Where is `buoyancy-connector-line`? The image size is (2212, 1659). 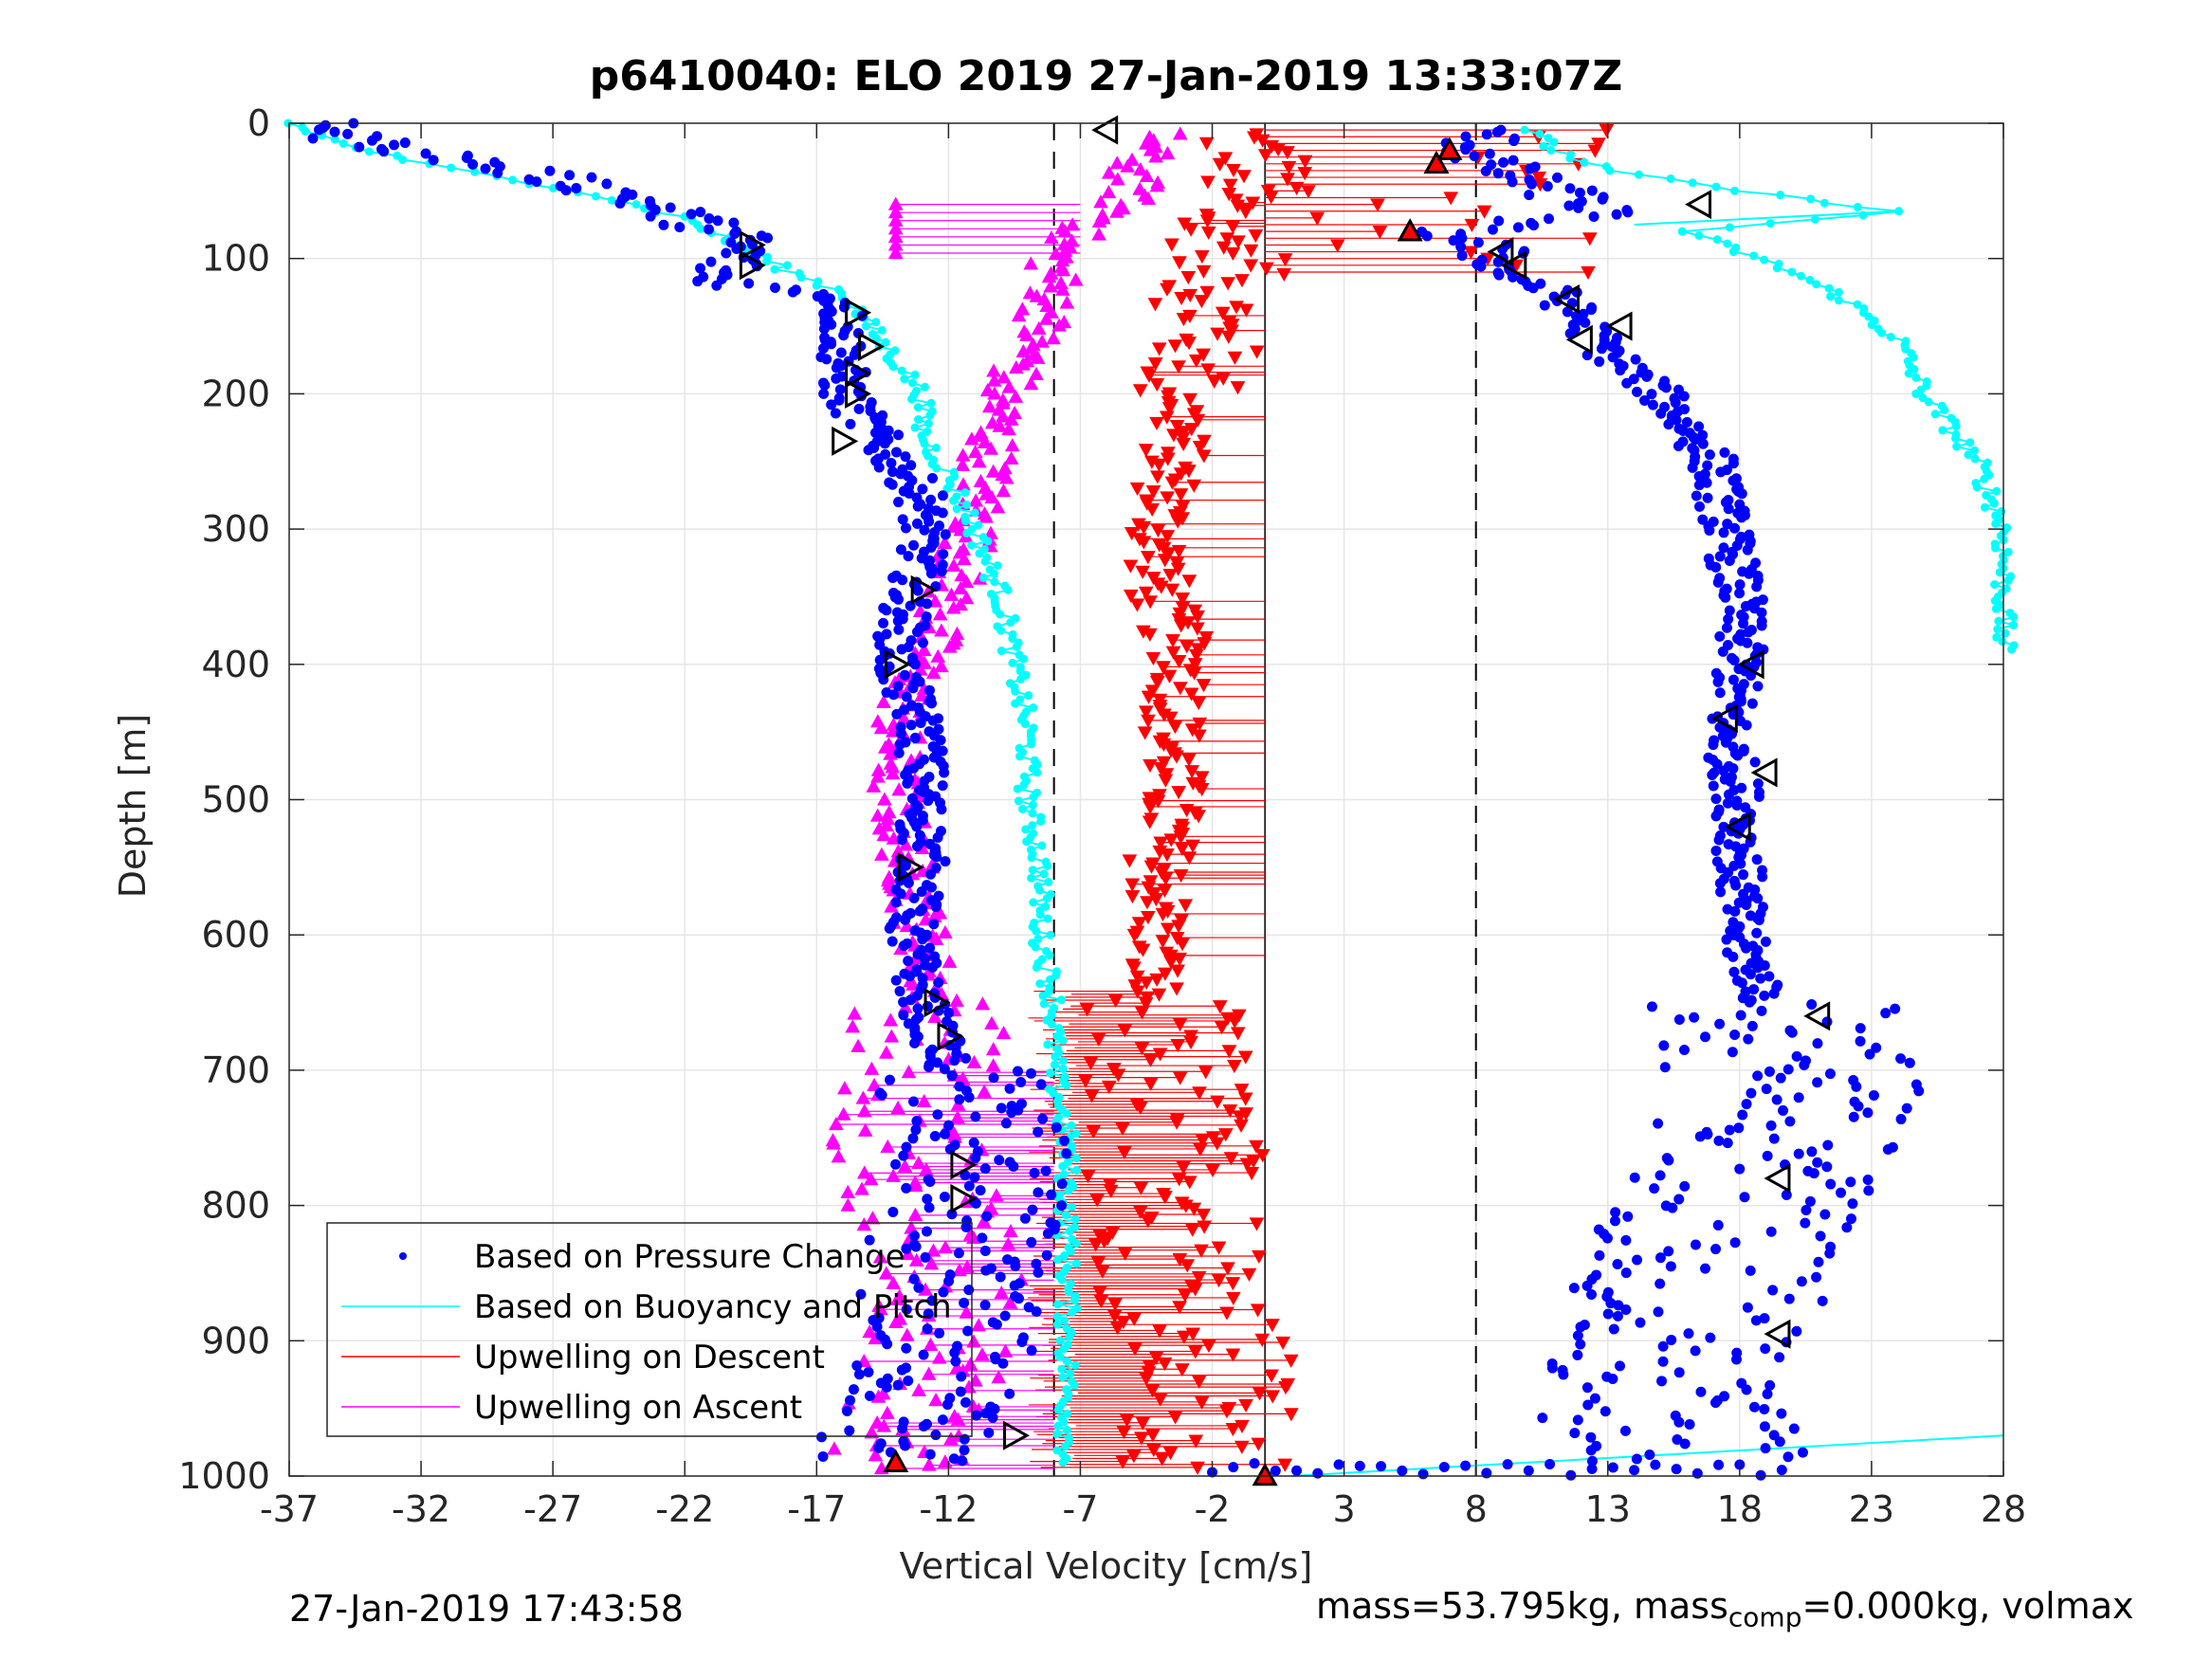
buoyancy-connector-line is located at coordinates (1766, 218).